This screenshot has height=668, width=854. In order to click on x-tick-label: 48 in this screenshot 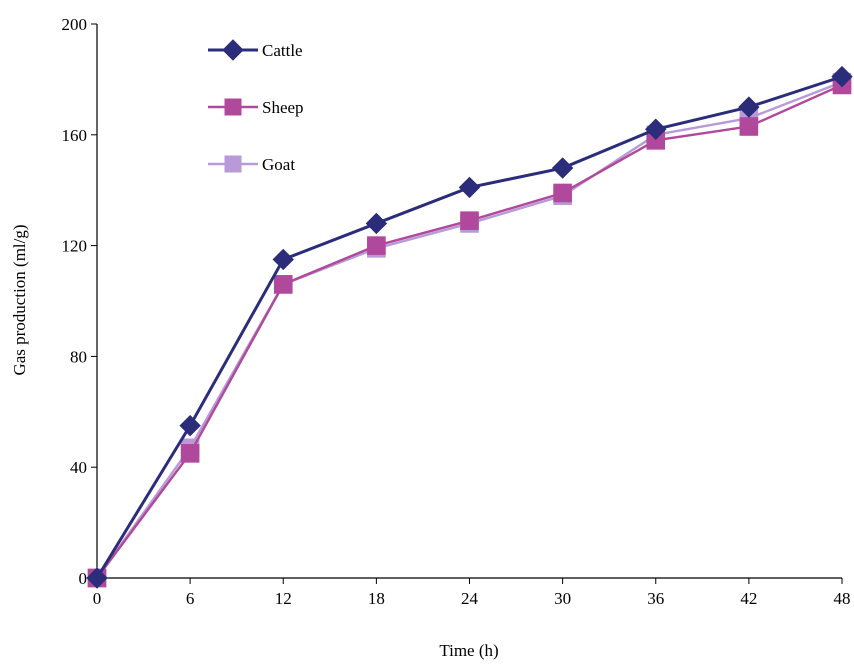, I will do `click(842, 598)`.